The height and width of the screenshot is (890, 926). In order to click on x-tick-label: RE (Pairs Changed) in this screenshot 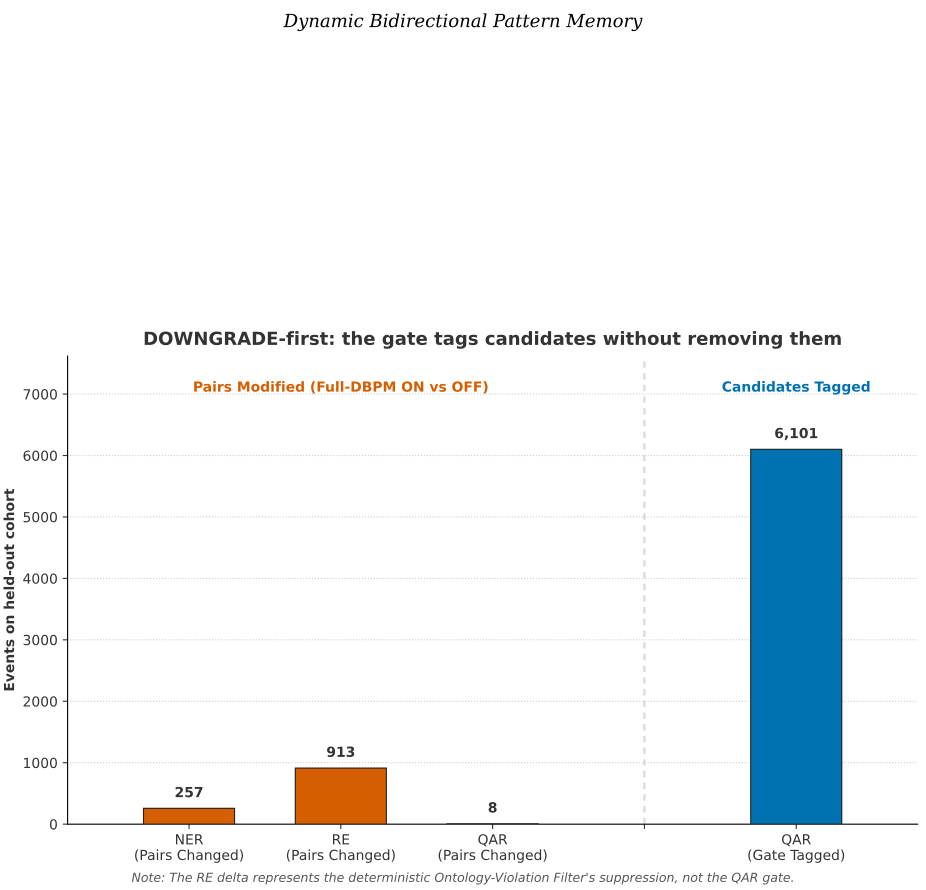, I will do `click(340, 848)`.